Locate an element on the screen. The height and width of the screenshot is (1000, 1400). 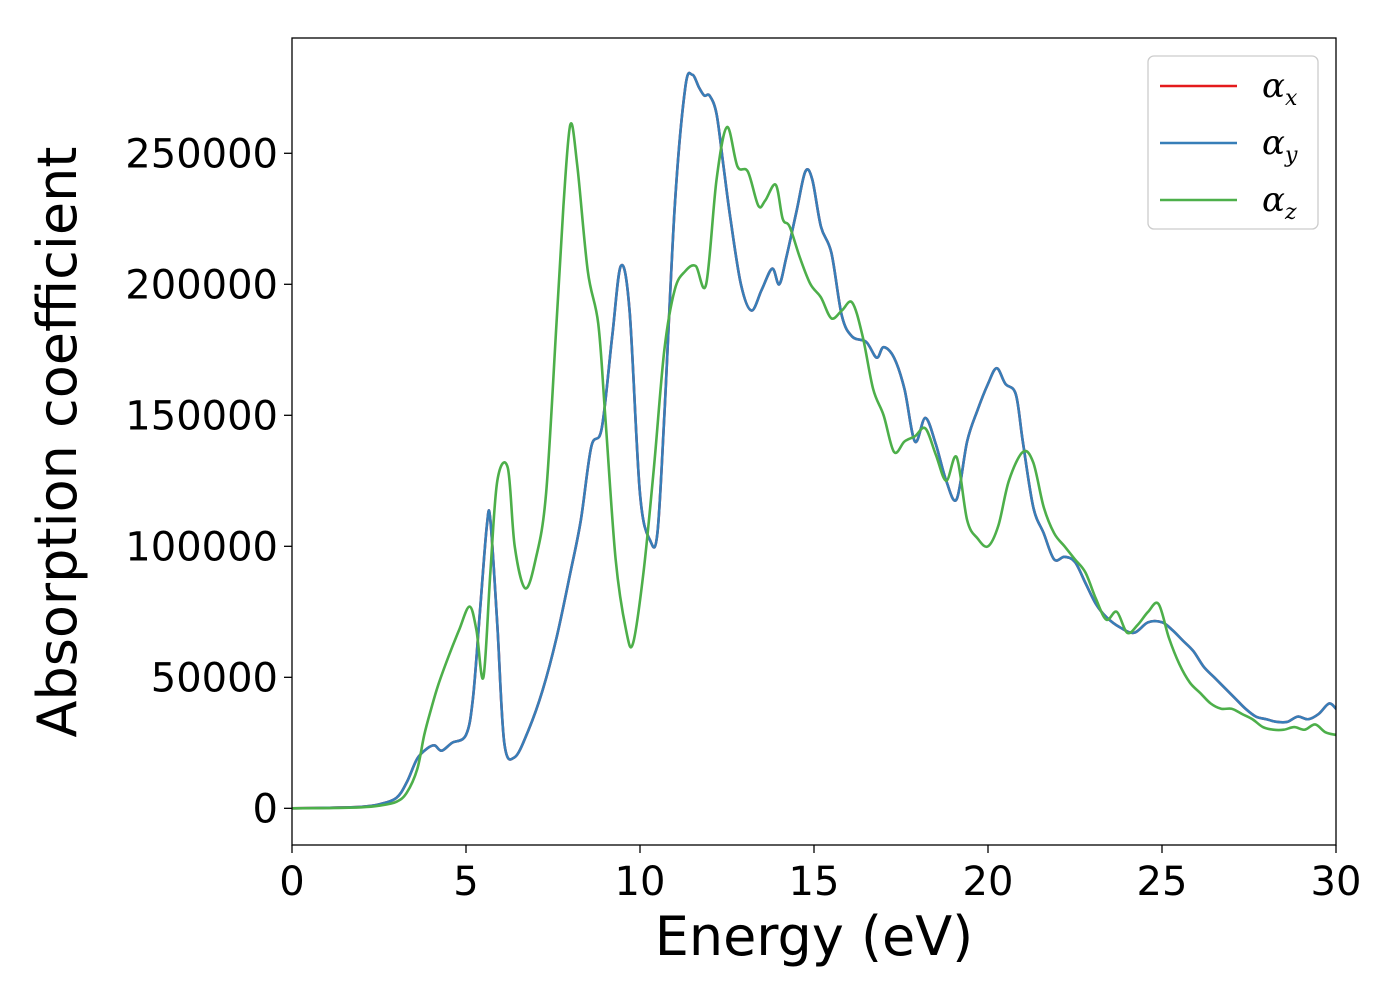
x-tick-label: 5 is located at coordinates (465, 882).